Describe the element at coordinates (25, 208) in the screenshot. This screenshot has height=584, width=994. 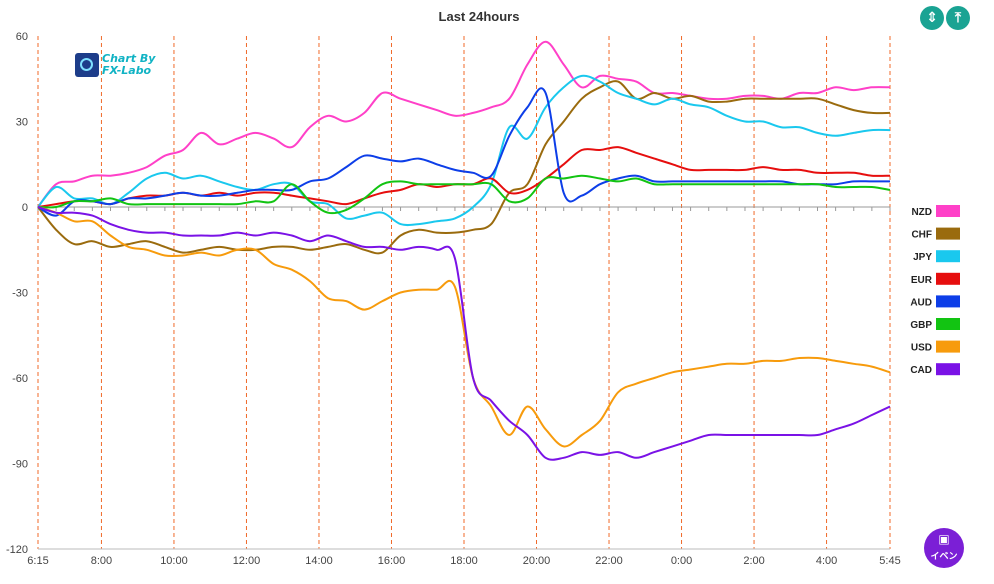
I see `y-tick-label: 0` at that location.